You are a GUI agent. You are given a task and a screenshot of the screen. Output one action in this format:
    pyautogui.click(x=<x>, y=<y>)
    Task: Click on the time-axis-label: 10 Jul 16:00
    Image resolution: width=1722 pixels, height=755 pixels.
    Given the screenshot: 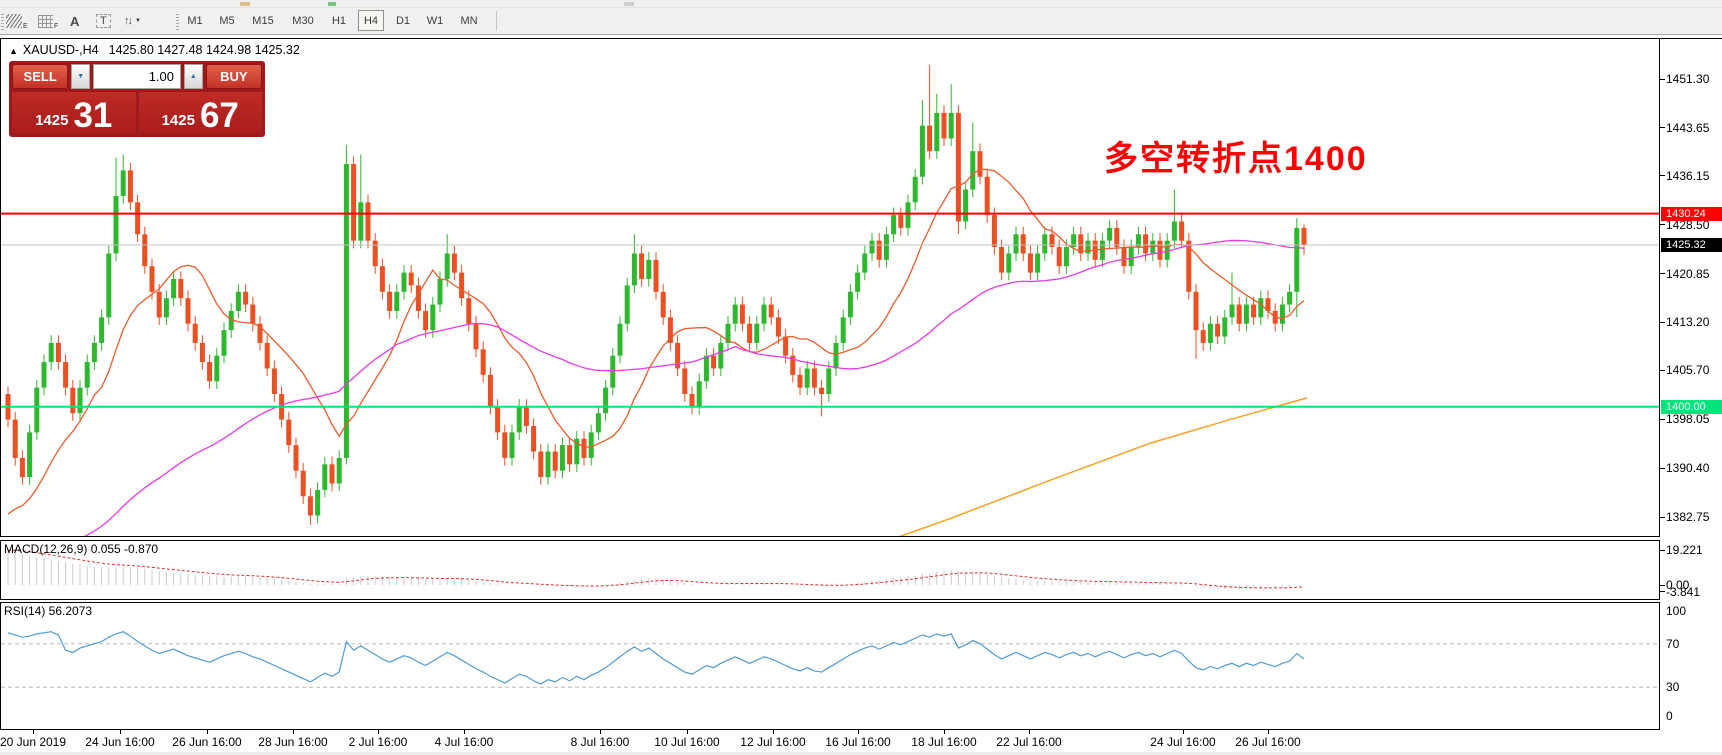 What is the action you would take?
    pyautogui.click(x=687, y=742)
    